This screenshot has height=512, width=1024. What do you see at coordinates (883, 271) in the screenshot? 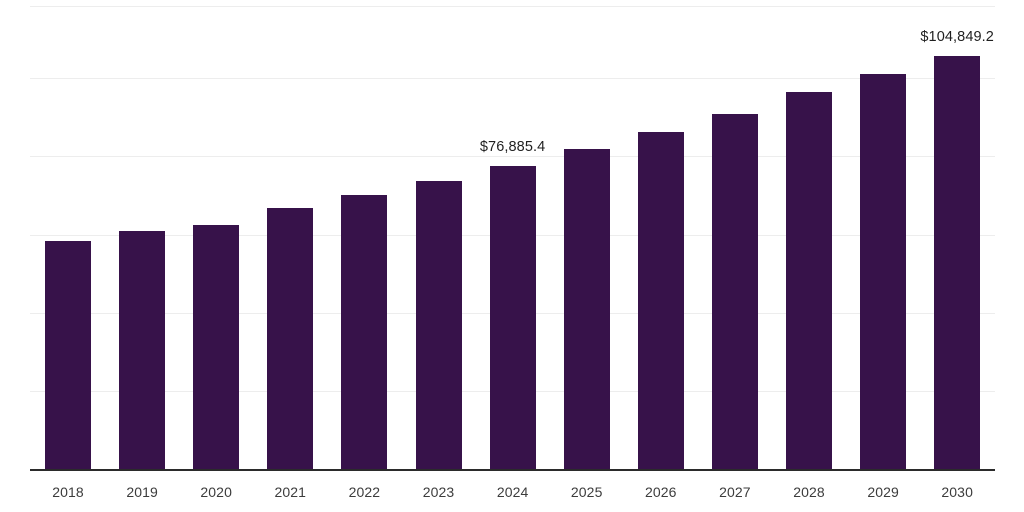
I see `bar-2029` at bounding box center [883, 271].